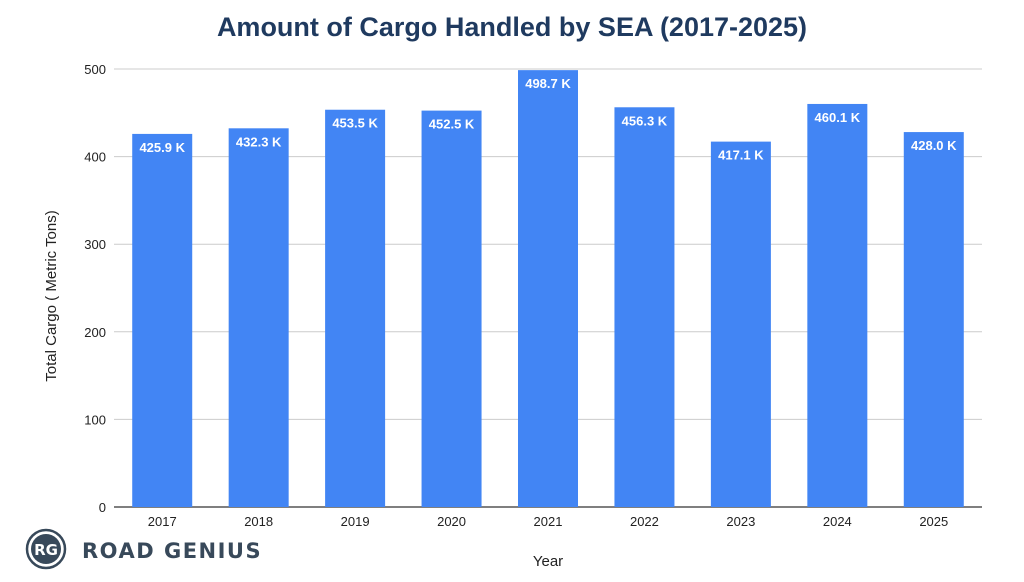 The width and height of the screenshot is (1024, 582). What do you see at coordinates (355, 521) in the screenshot?
I see `x-tick-label: 2019` at bounding box center [355, 521].